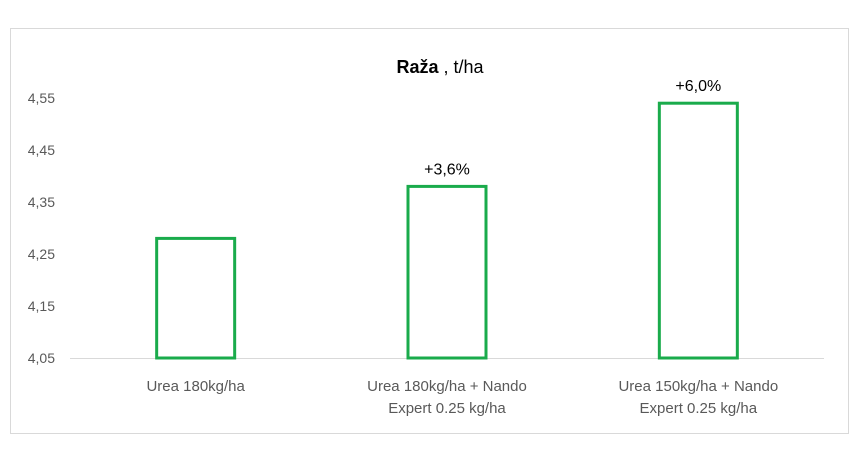 This screenshot has width=865, height=454. I want to click on y-tick-label: 4,05, so click(41, 358).